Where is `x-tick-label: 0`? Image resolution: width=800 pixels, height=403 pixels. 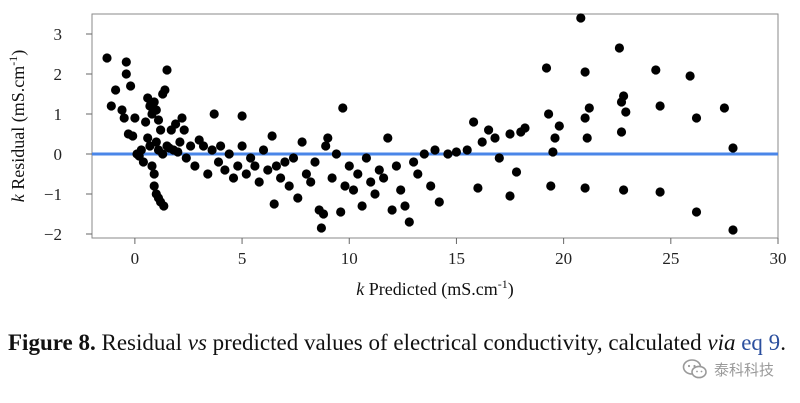
x-tick-label: 0 is located at coordinates (135, 258).